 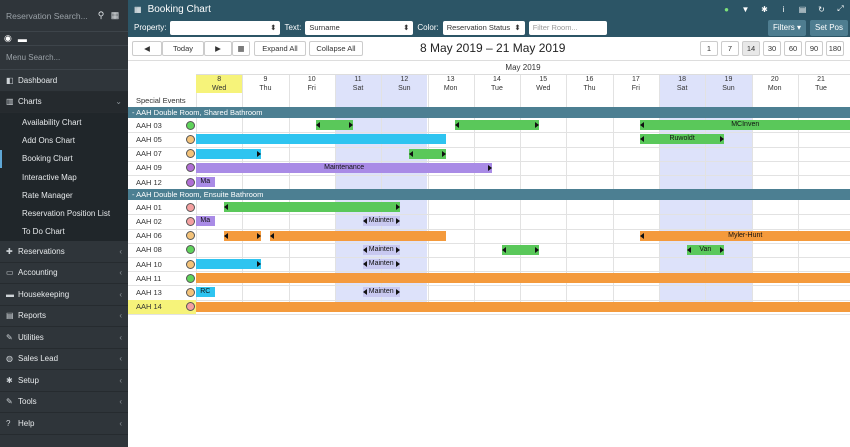 What do you see at coordinates (149, 168) in the screenshot?
I see `room-label: AAH 09` at bounding box center [149, 168].